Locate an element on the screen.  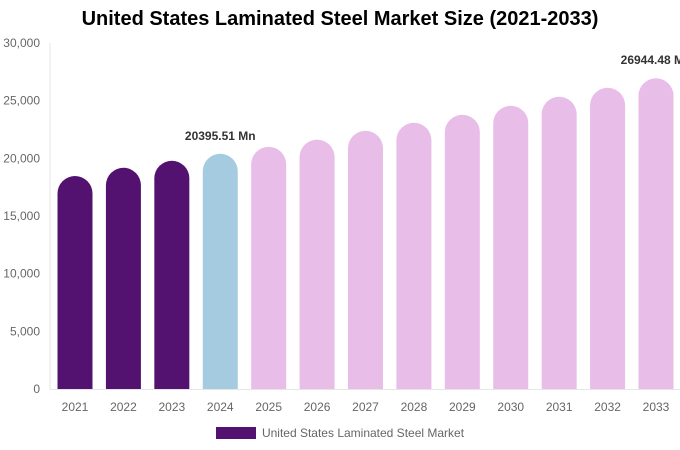
x-tick-label: 2031 is located at coordinates (559, 407).